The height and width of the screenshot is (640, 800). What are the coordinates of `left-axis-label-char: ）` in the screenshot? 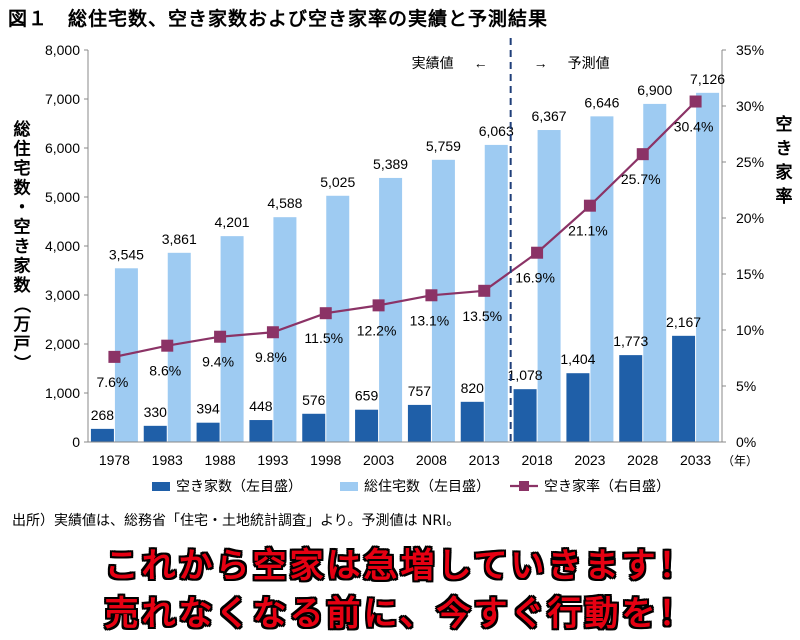 It's located at (22, 363).